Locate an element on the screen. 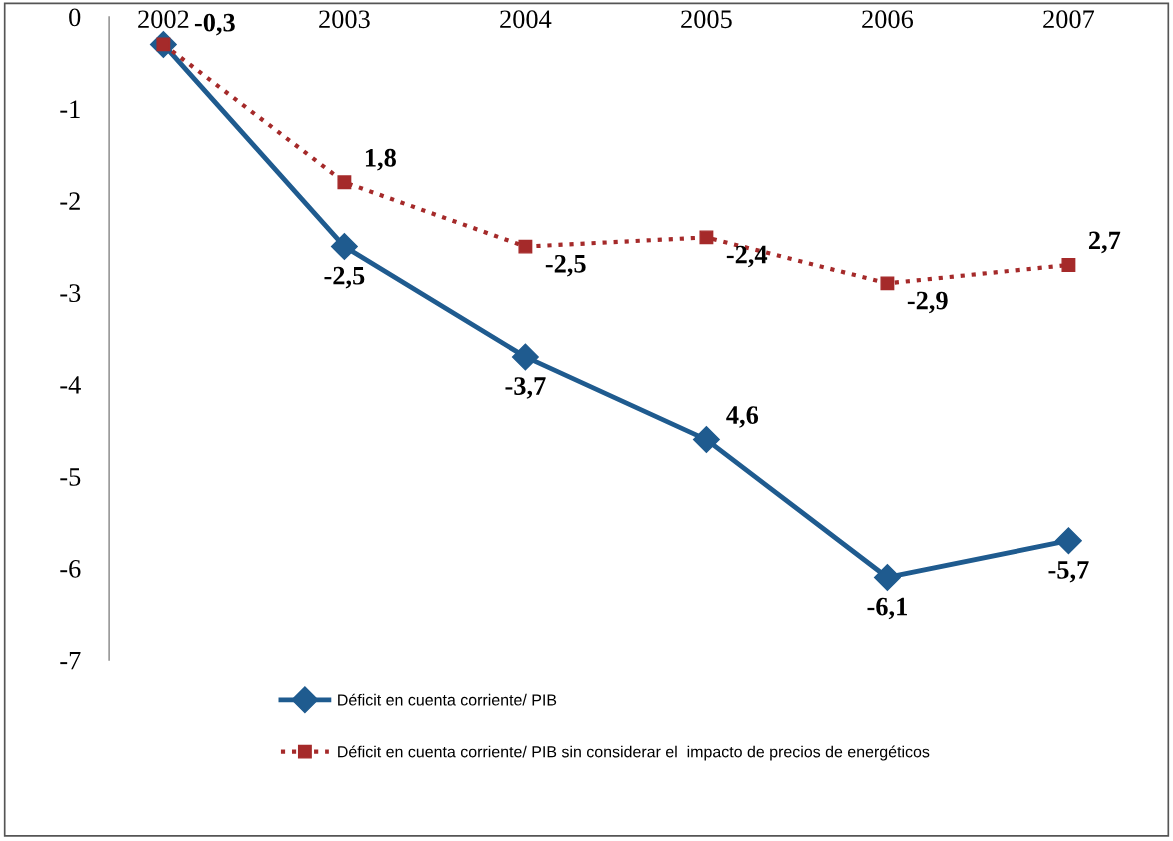 The height and width of the screenshot is (841, 1173). data-label: -0,3 is located at coordinates (214, 24).